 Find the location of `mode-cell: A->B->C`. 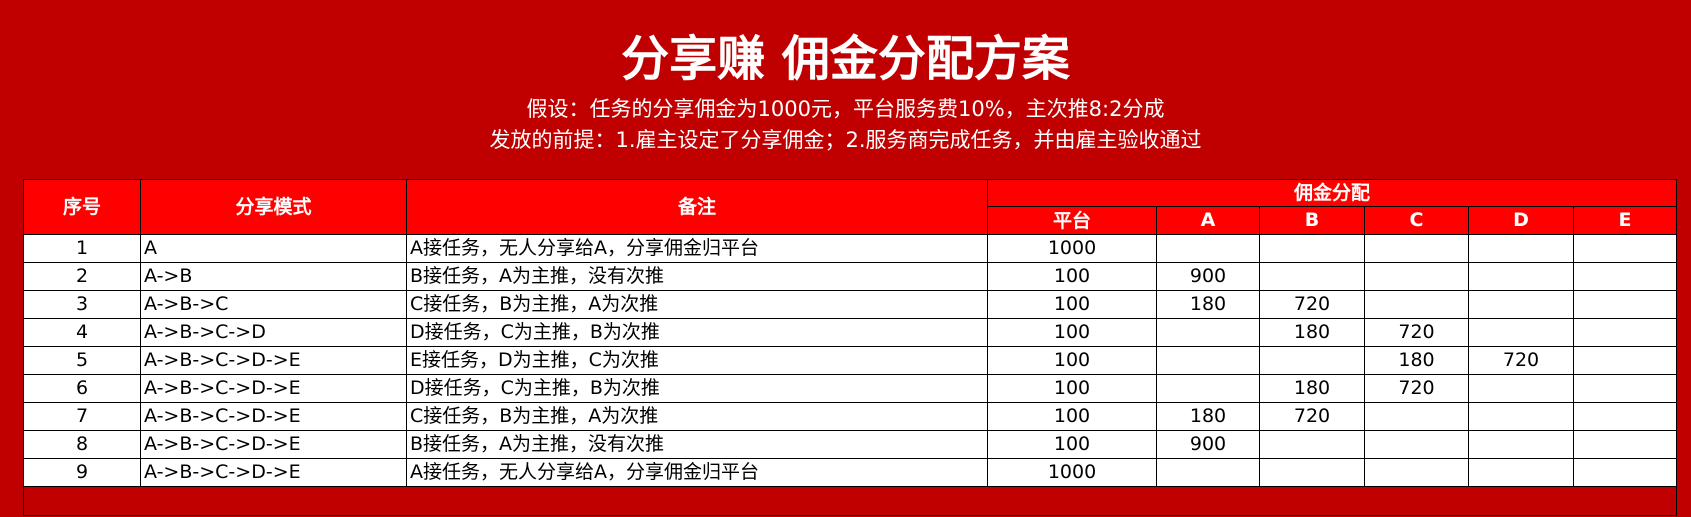

mode-cell: A->B->C is located at coordinates (273, 304).